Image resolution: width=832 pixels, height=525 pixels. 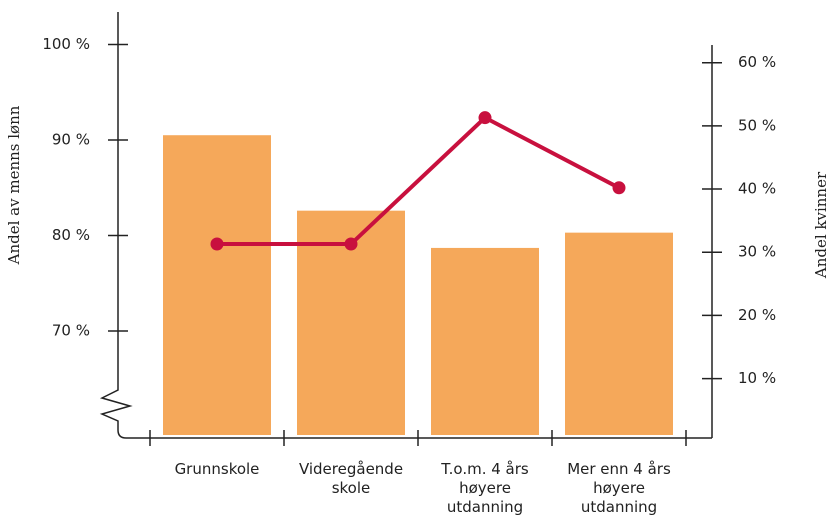 I want to click on x-tick-label: Videregående skole, so click(x=351, y=478).